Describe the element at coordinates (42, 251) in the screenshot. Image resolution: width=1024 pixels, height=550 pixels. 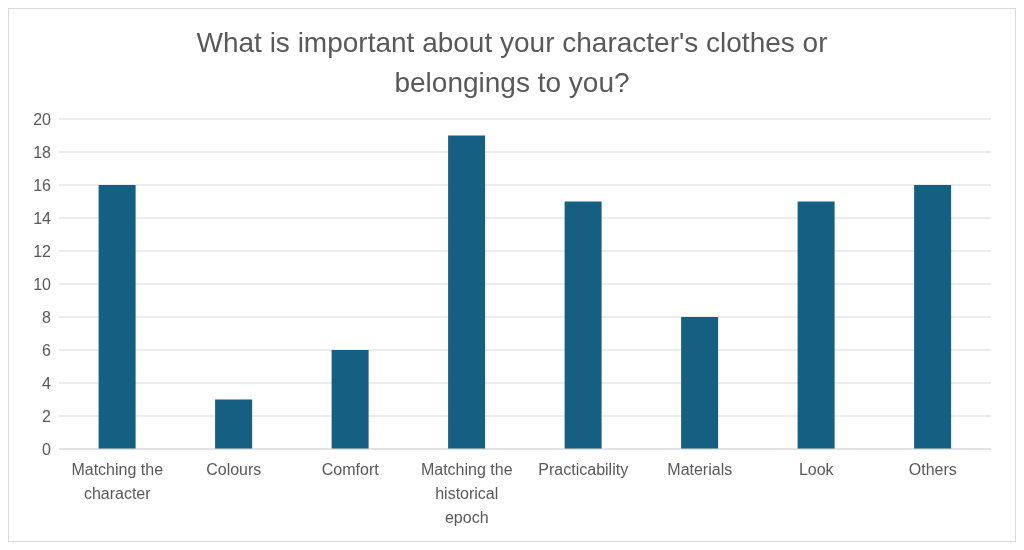
I see `y-tick-label: 12` at that location.